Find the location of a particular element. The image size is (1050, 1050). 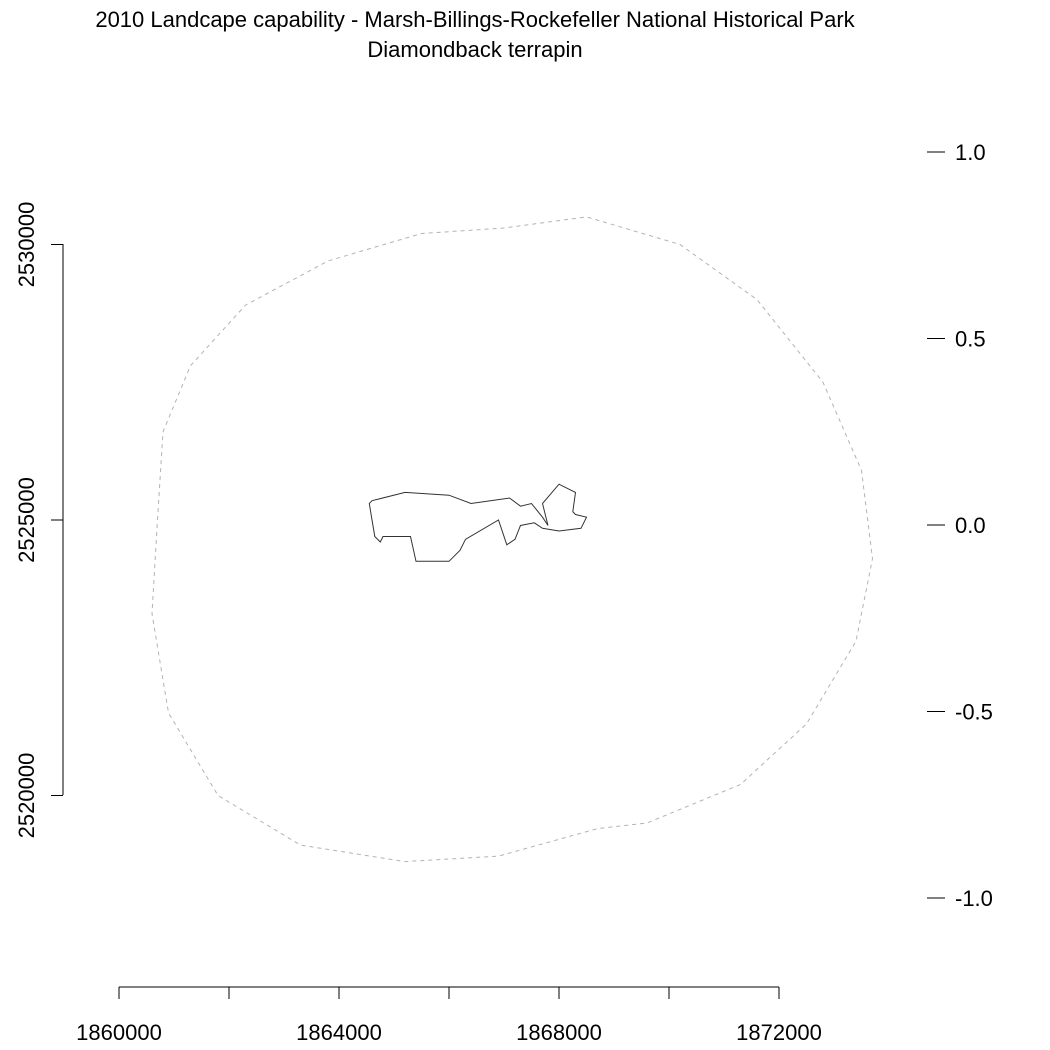

x-tick-label: 1868000 is located at coordinates (559, 1032).